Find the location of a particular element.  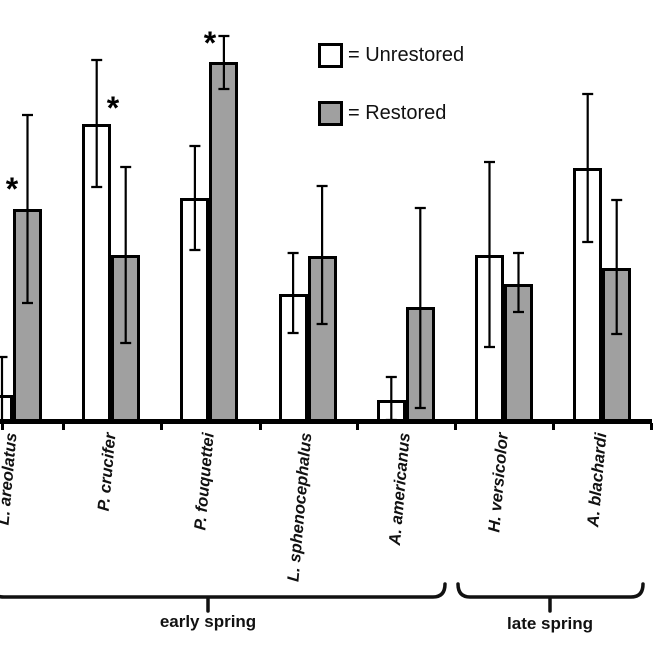

x-axis-label-5: A. americanus is located at coordinates (399, 489).